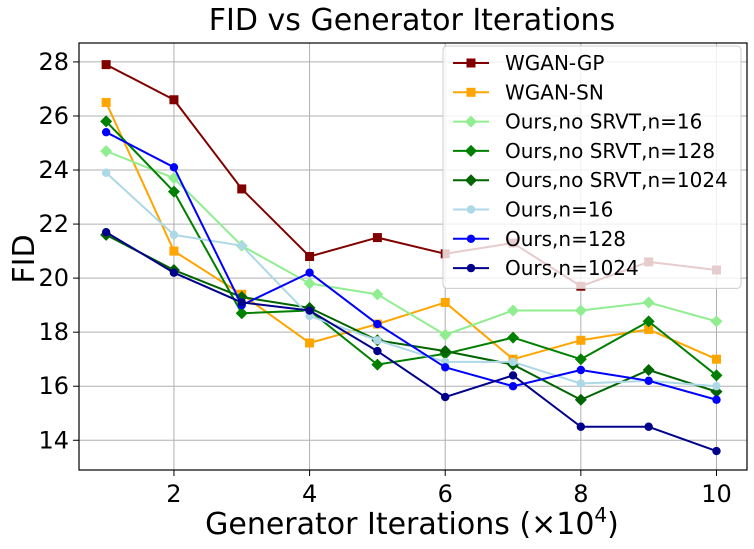 This screenshot has width=754, height=549. What do you see at coordinates (53, 386) in the screenshot?
I see `y-tick-label: 16` at bounding box center [53, 386].